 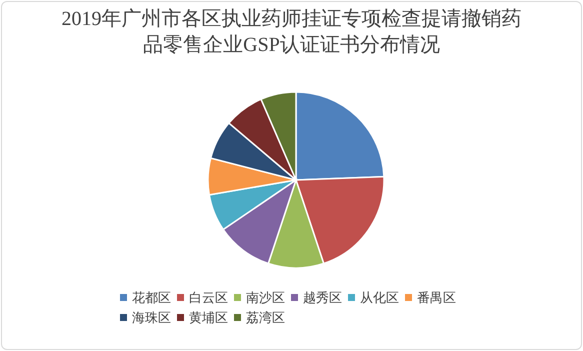 I want to click on chart-title: 2019年广州市各区执业药师挂证专项检查提请撤销药品零售企业GSP认证证书分布情况, so click(x=291, y=32).